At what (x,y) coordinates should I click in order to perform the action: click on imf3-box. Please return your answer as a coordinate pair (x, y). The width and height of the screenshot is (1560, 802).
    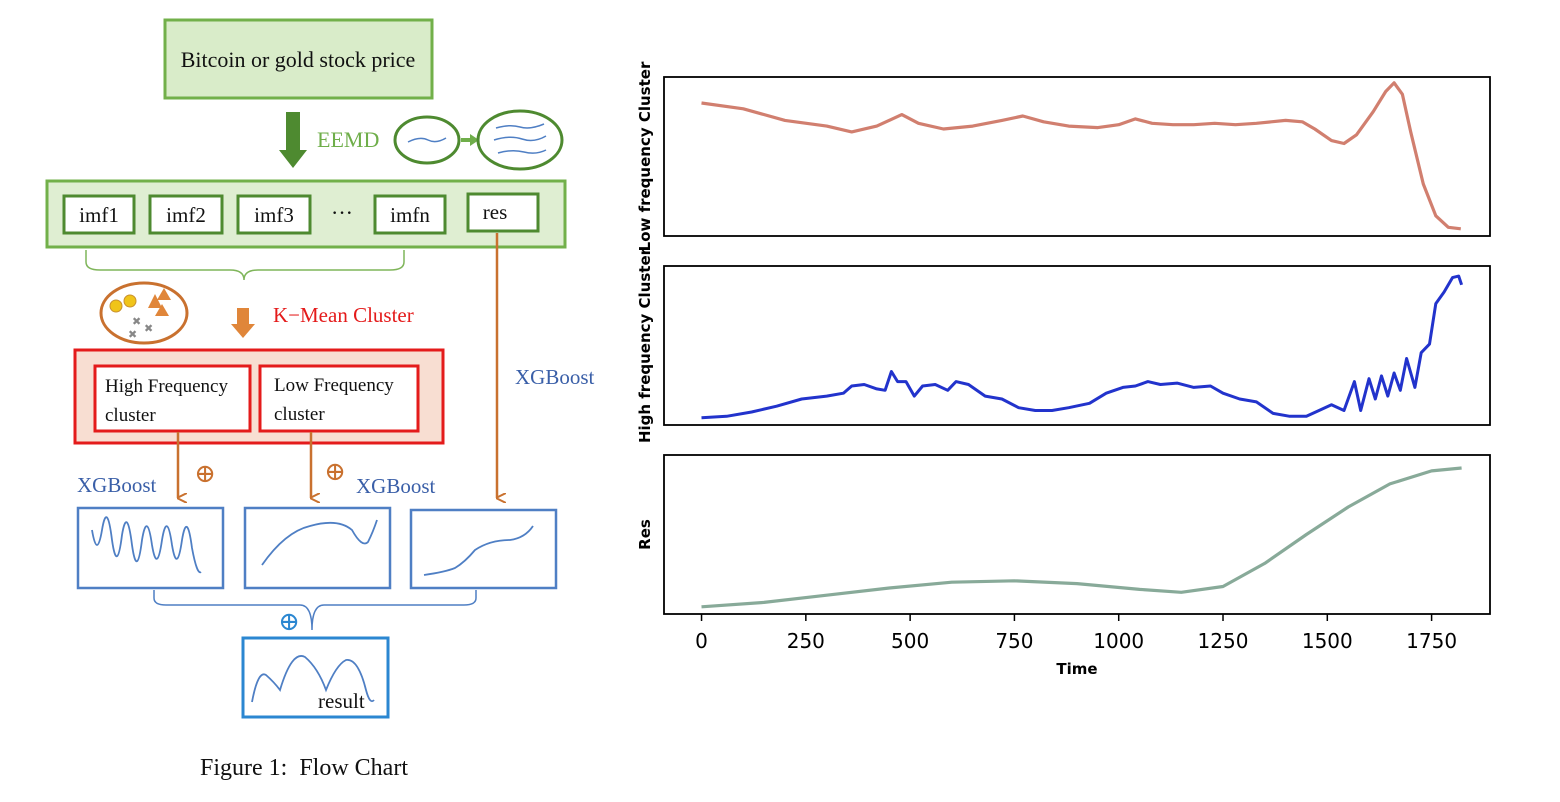
    Looking at the image, I should click on (274, 214).